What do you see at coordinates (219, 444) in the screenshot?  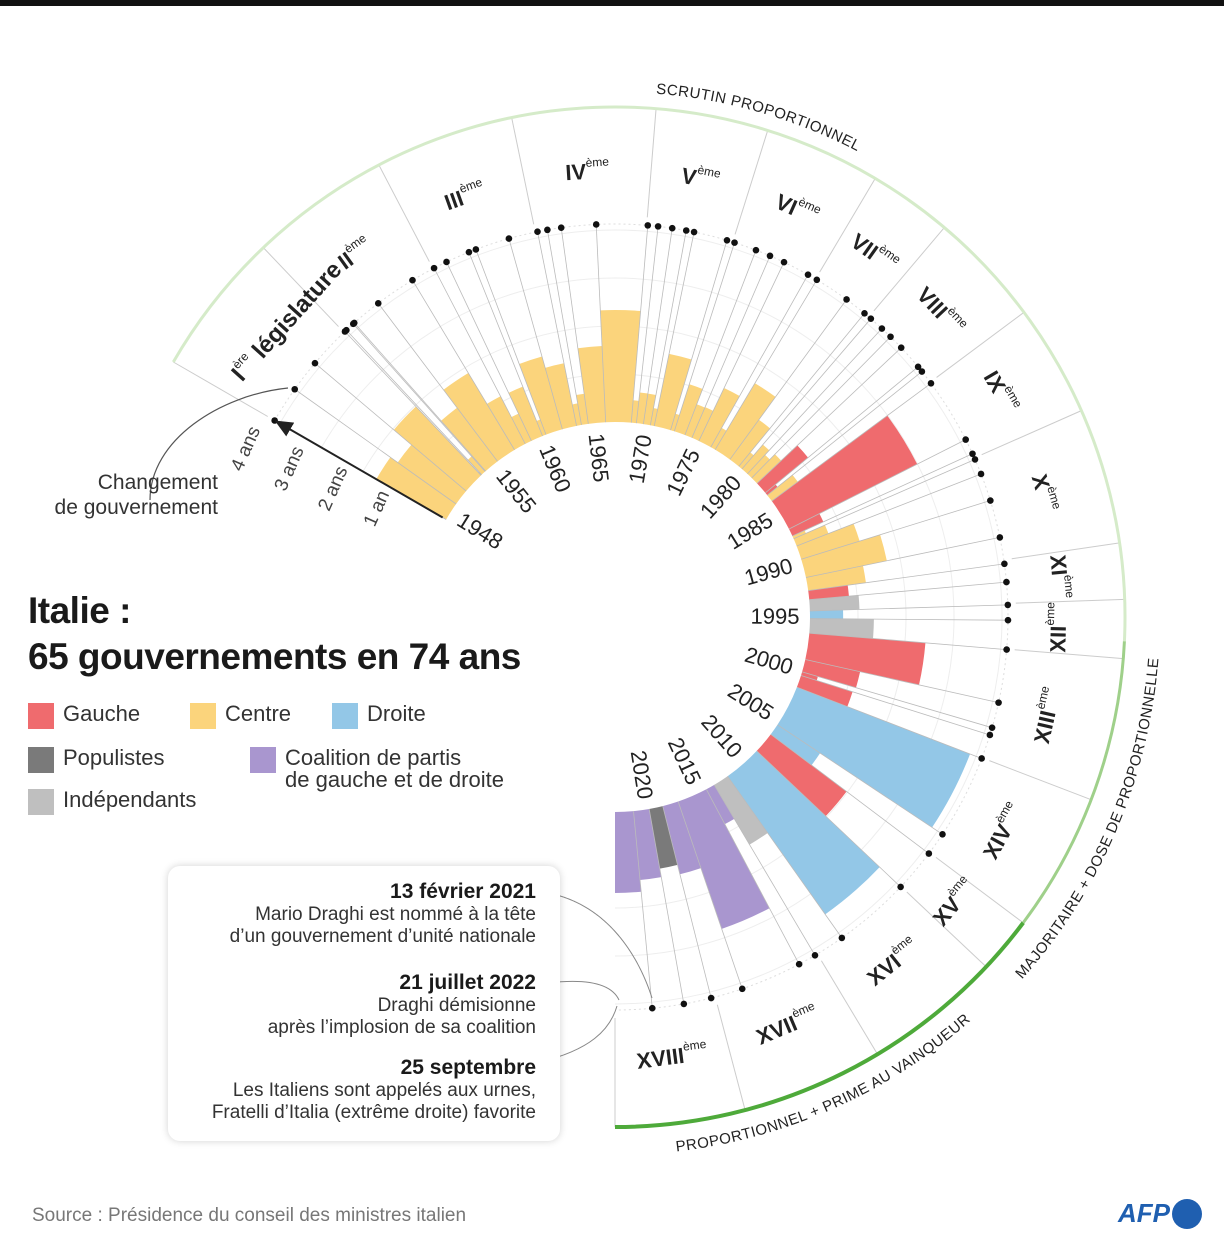 I see `changement-connector` at bounding box center [219, 444].